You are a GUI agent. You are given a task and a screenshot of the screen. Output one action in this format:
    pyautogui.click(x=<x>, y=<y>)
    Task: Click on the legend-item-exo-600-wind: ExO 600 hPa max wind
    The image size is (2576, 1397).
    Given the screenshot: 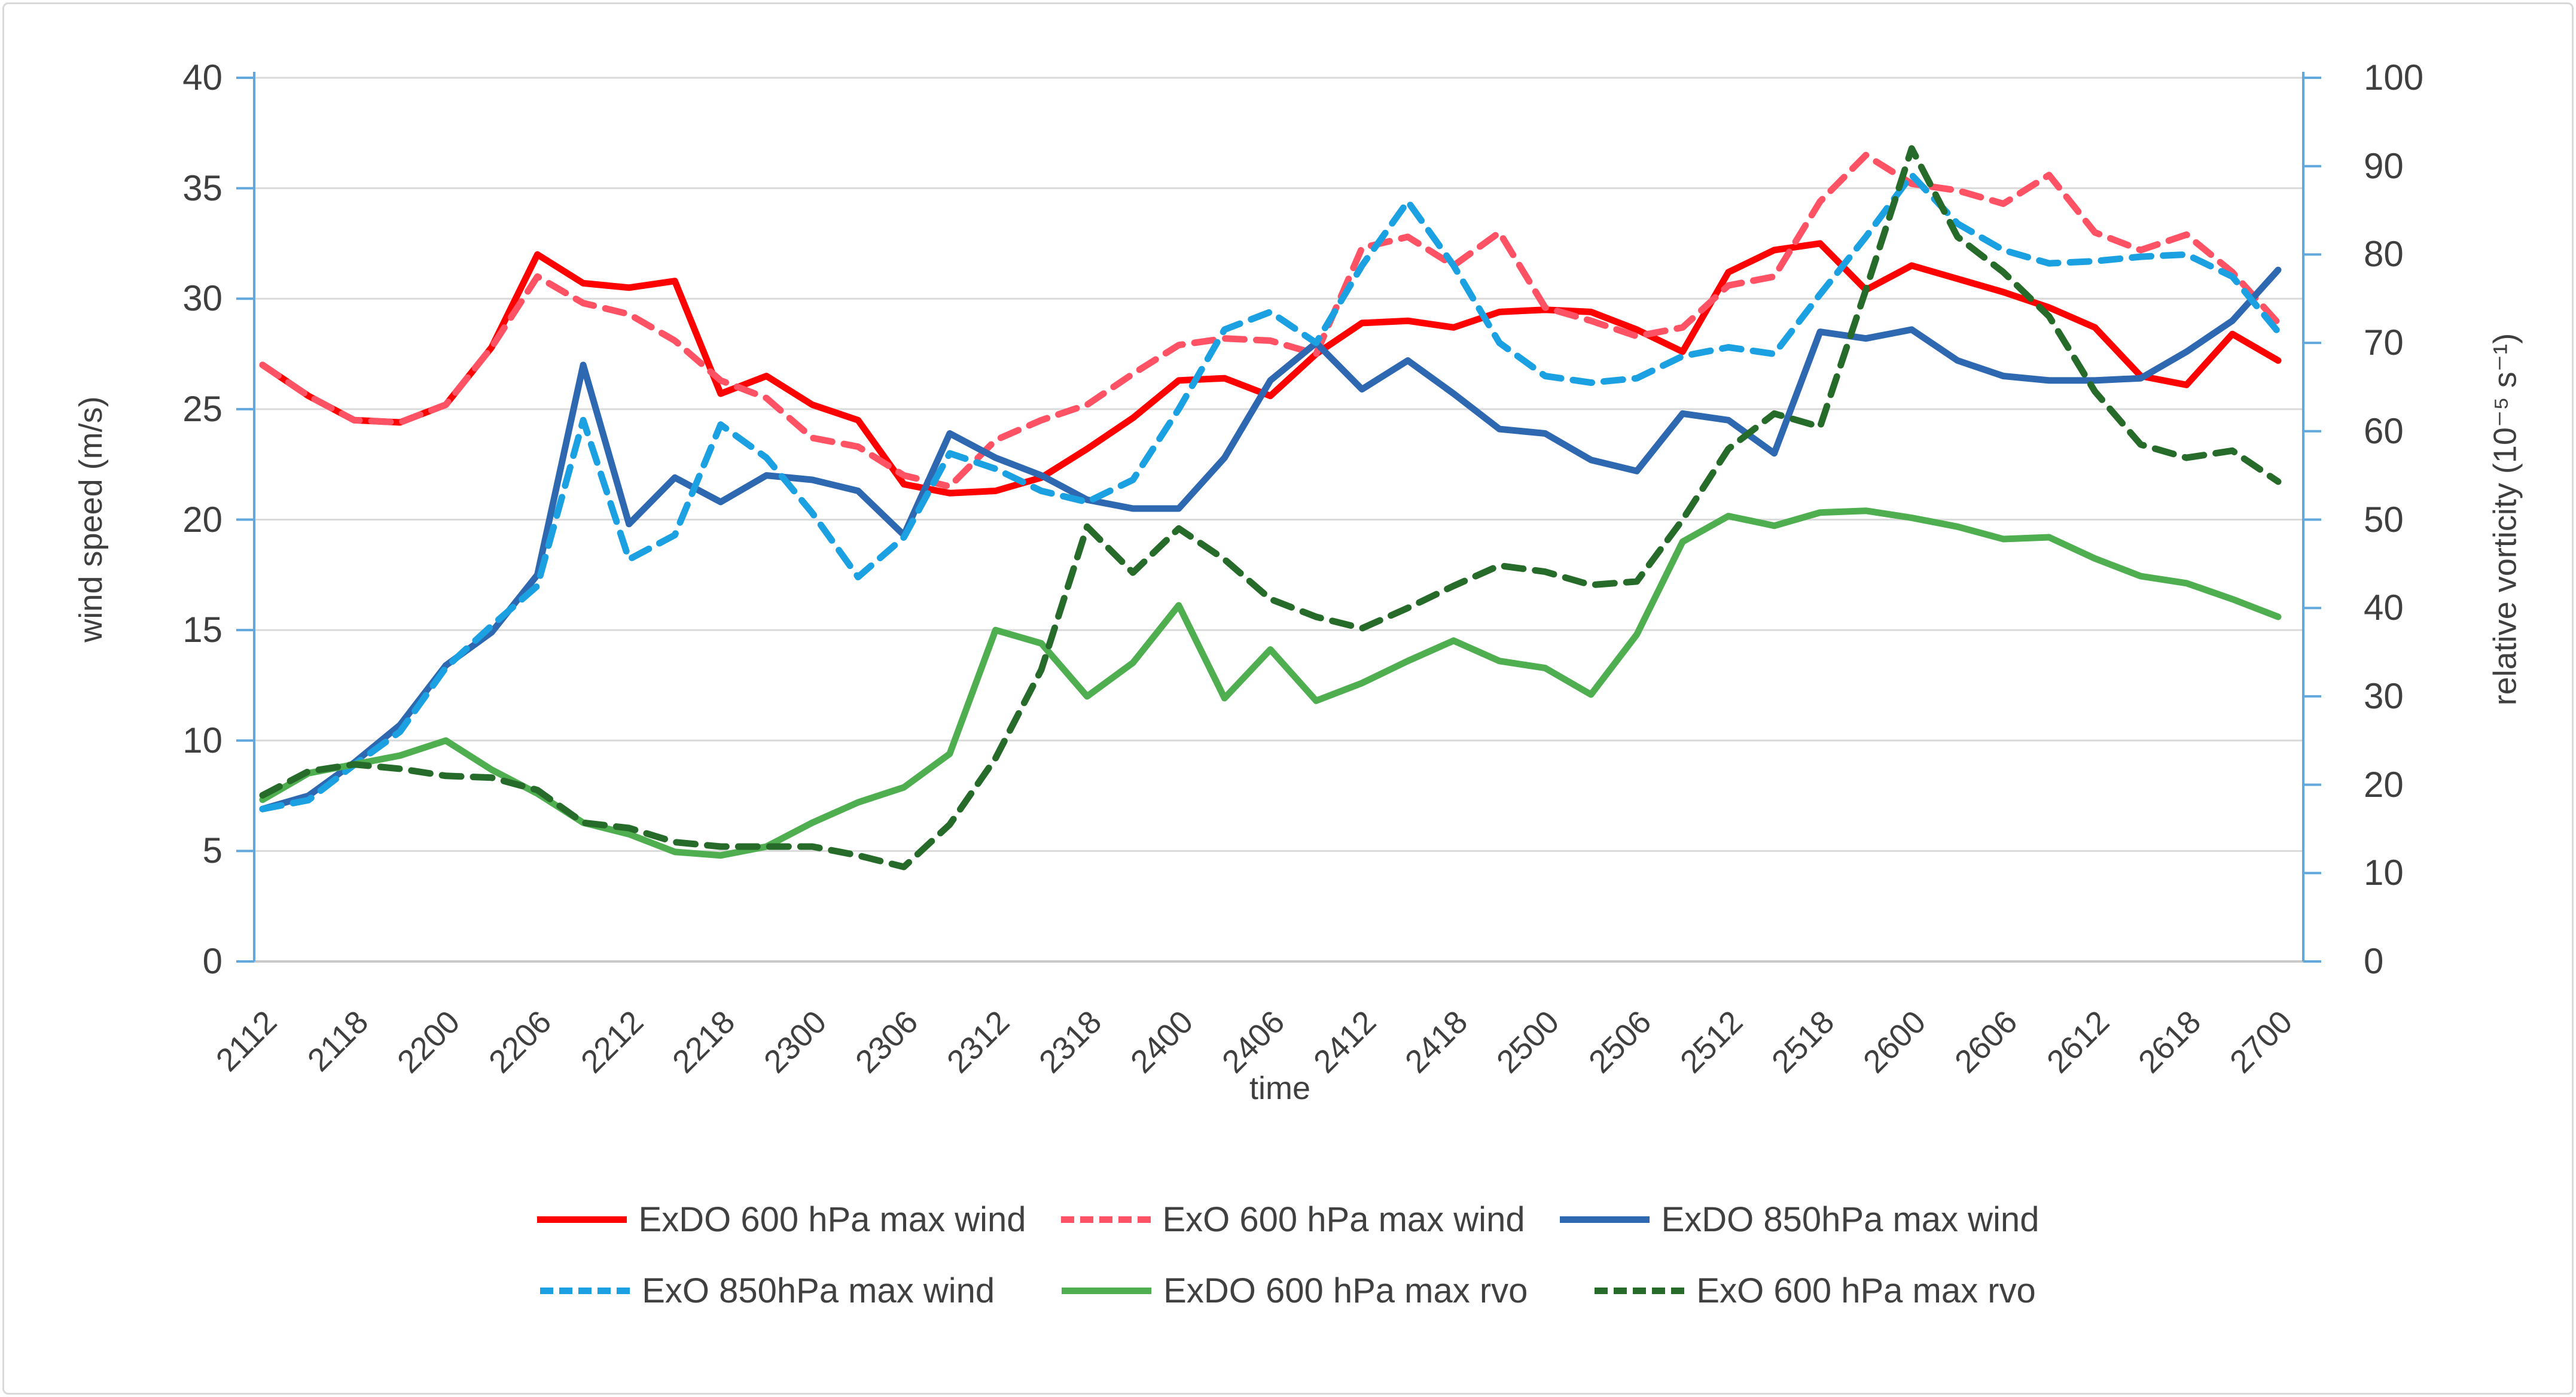 What is the action you would take?
    pyautogui.click(x=1292, y=1220)
    